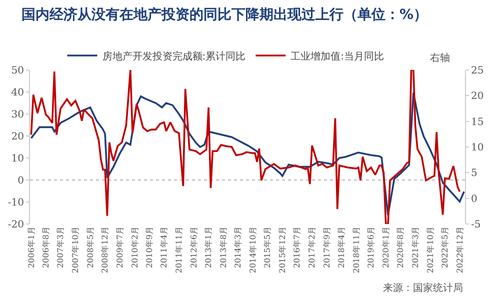 This screenshot has width=499, height=296. I want to click on y-tick-label: 40, so click(17, 93).